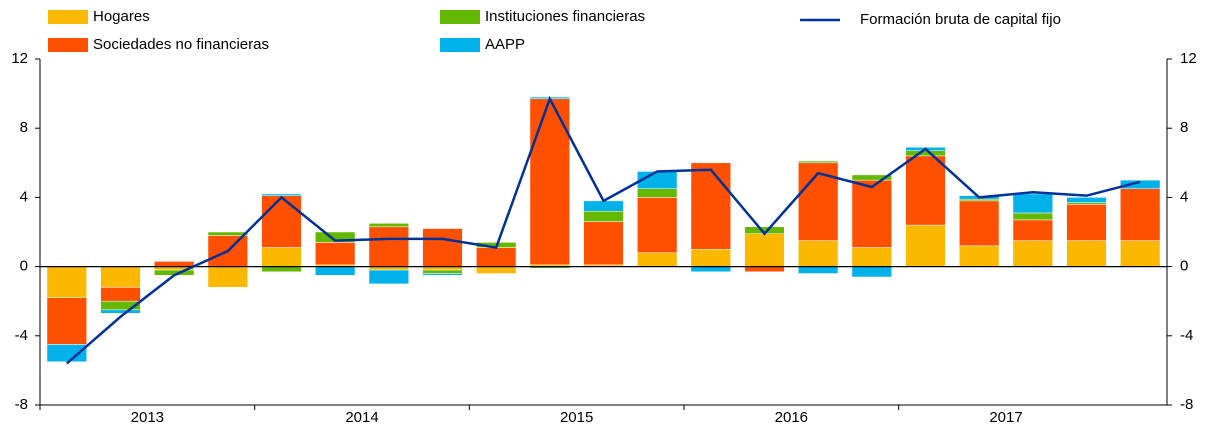 The width and height of the screenshot is (1208, 428). What do you see at coordinates (24, 266) in the screenshot?
I see `y-tick-label: 0` at bounding box center [24, 266].